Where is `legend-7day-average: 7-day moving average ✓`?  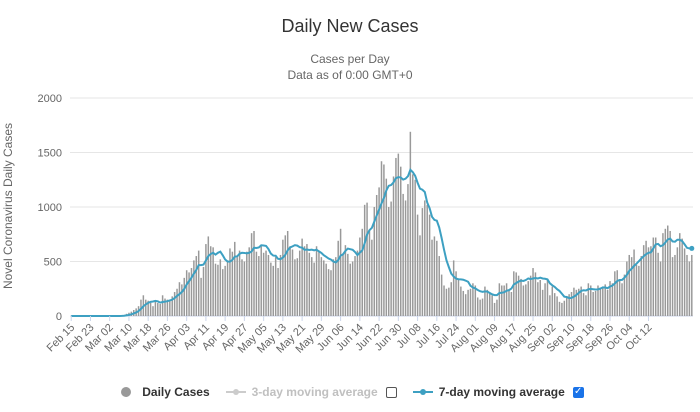
legend-7day-average: 7-day moving average ✓ is located at coordinates (498, 392).